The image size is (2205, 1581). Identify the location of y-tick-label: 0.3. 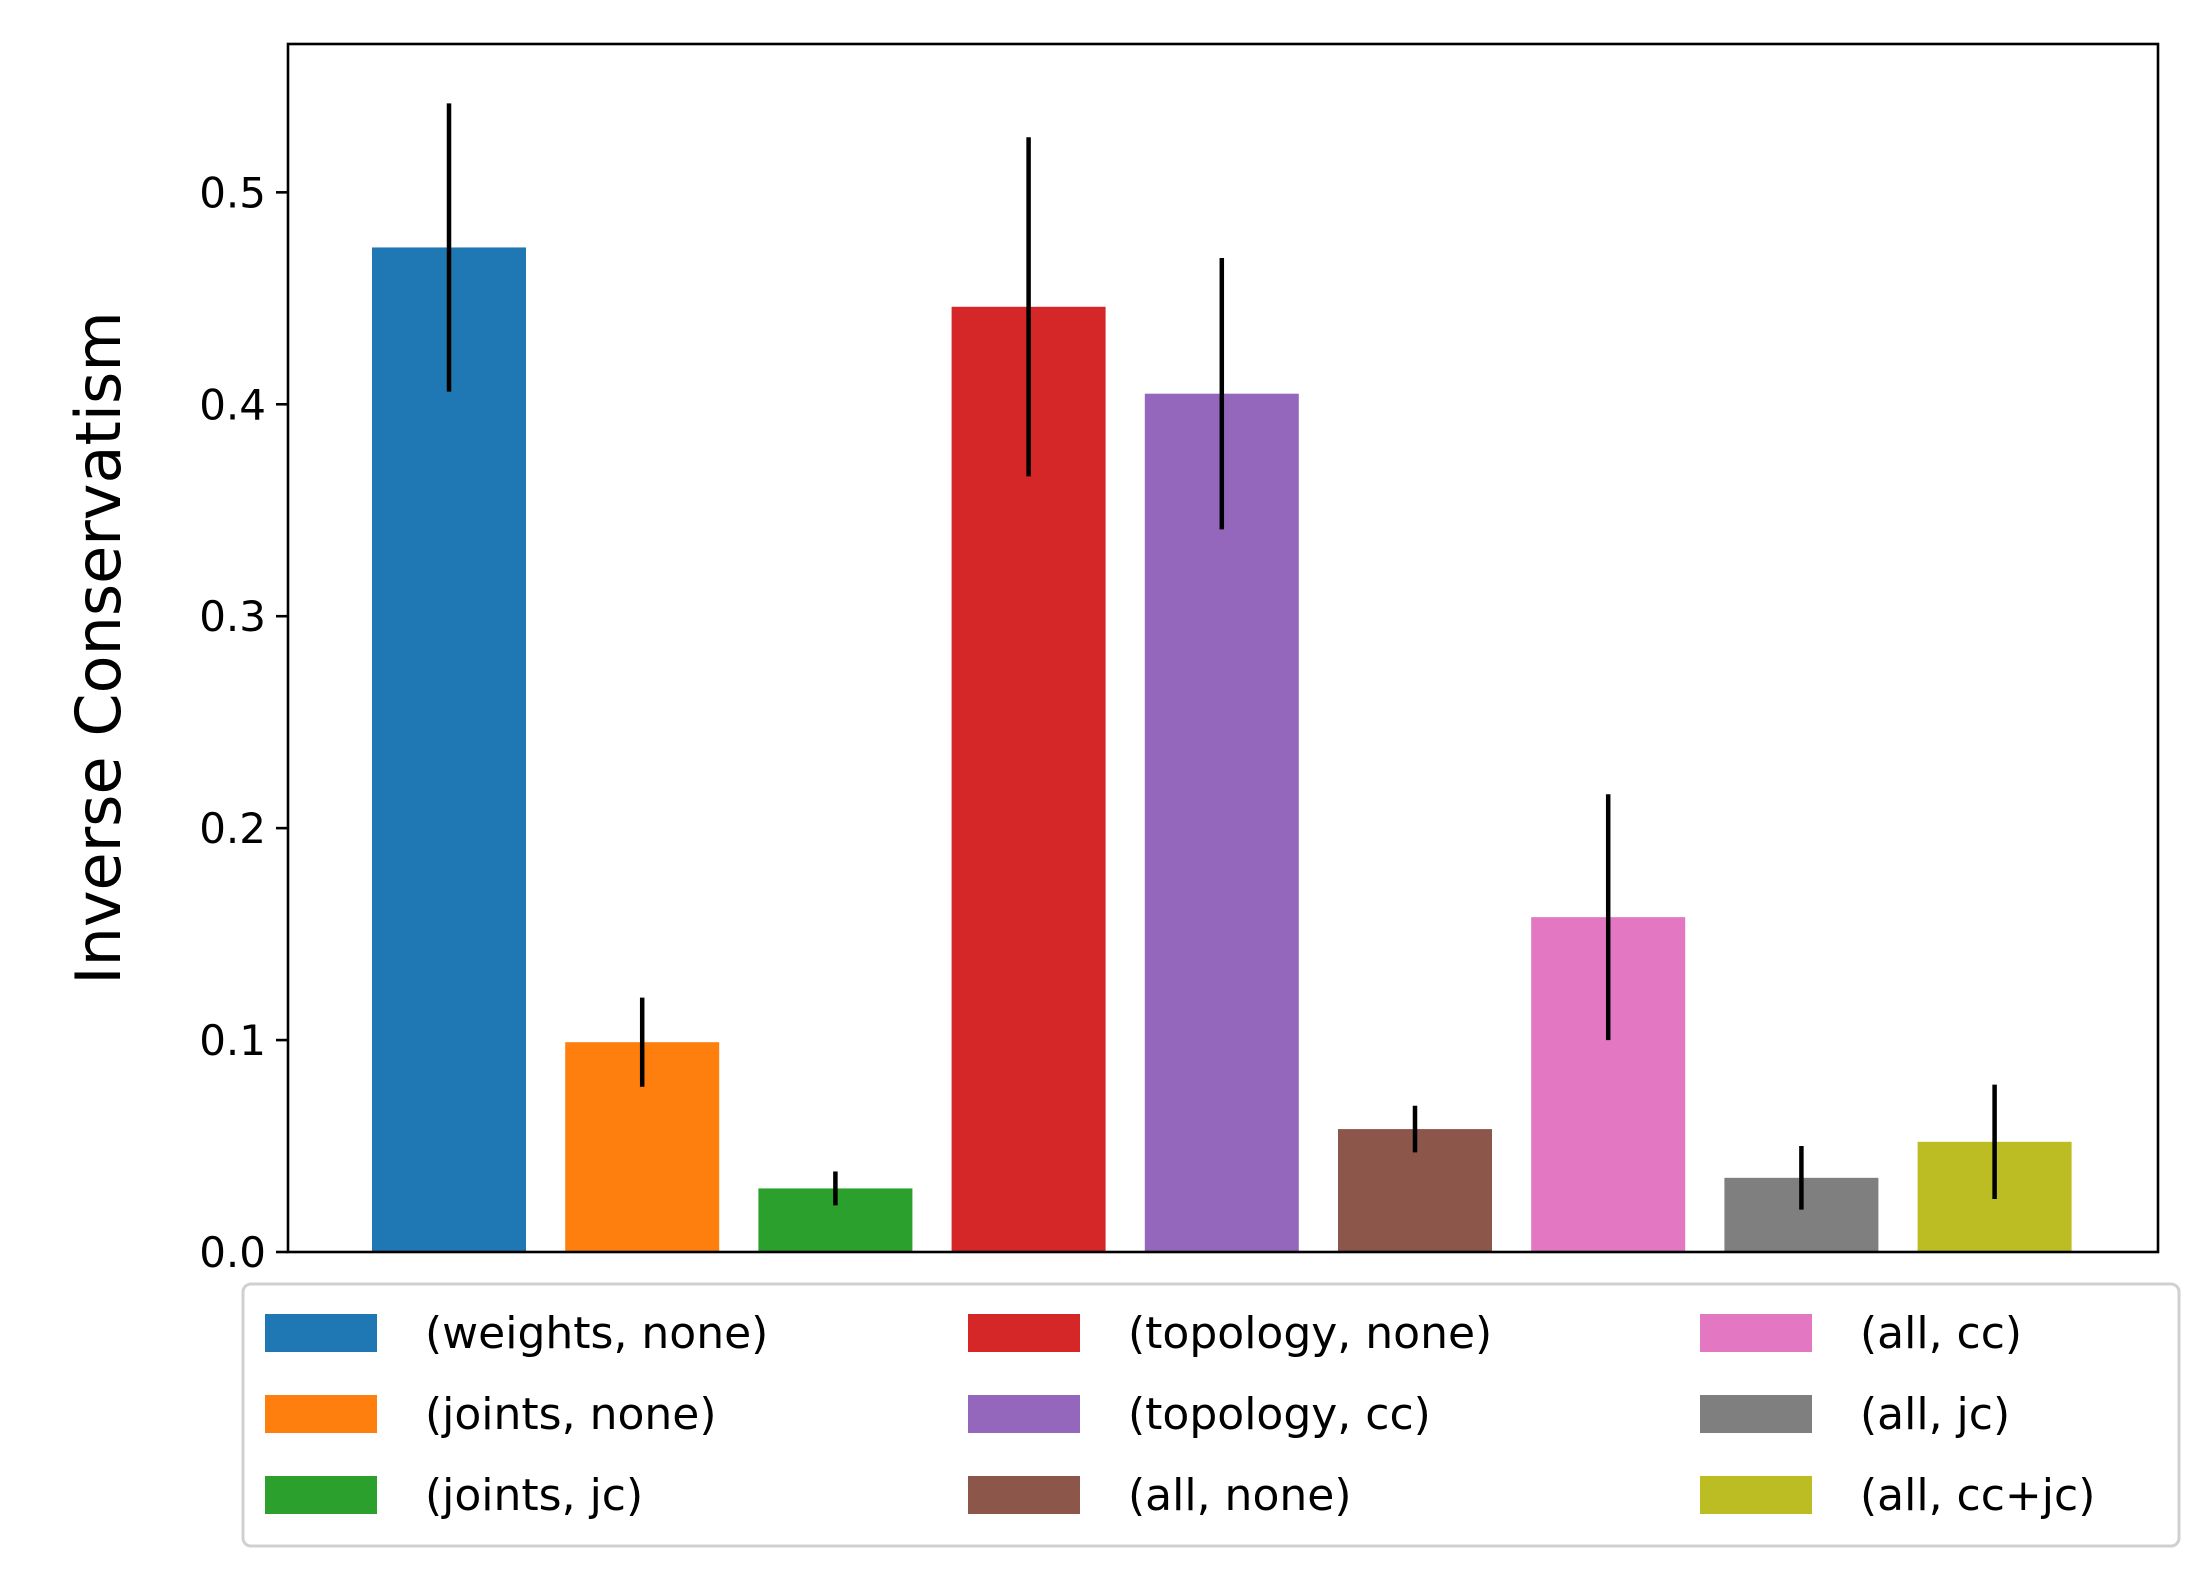
(232, 616).